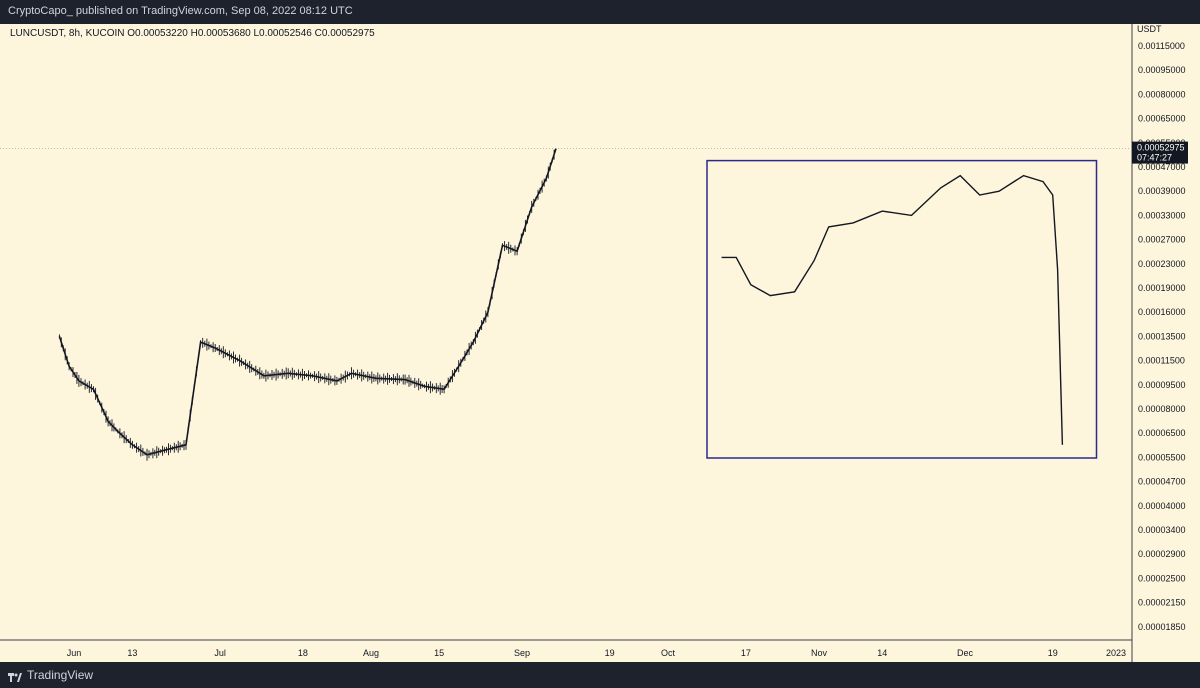  Describe the element at coordinates (1162, 457) in the screenshot. I see `y-tick-label: 0.00005500` at that location.